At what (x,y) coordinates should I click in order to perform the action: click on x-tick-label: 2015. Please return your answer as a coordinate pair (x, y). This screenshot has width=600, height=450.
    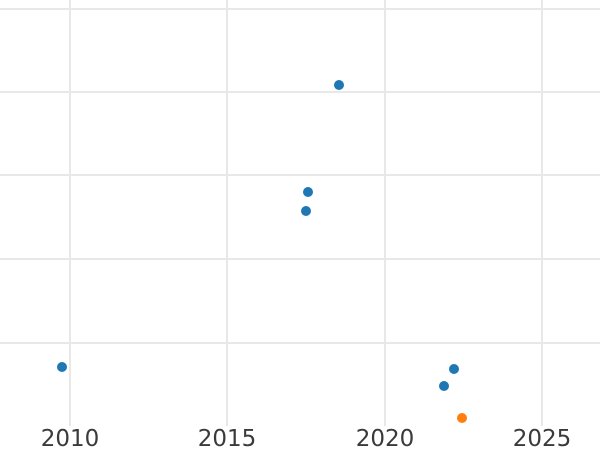
    Looking at the image, I should click on (227, 438).